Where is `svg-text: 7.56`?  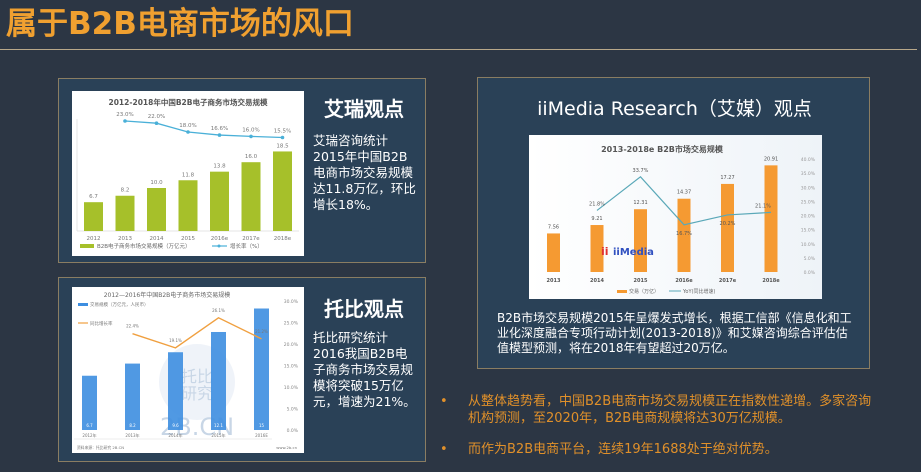 svg-text: 7.56 is located at coordinates (553, 227).